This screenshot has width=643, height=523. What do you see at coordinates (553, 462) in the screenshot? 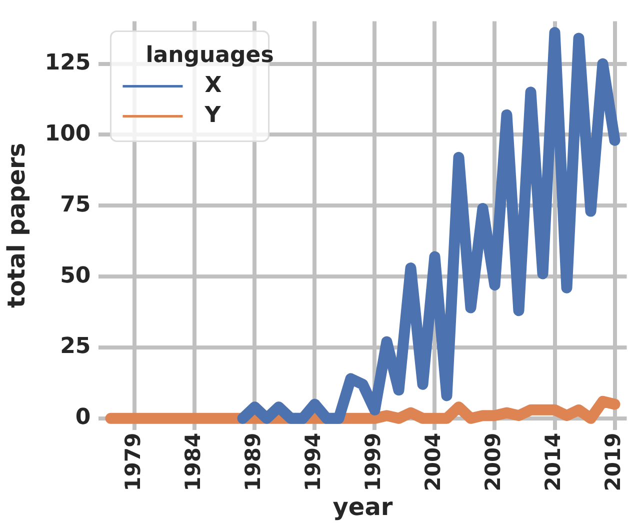
I see `x-tick-label: 2014` at bounding box center [553, 462].